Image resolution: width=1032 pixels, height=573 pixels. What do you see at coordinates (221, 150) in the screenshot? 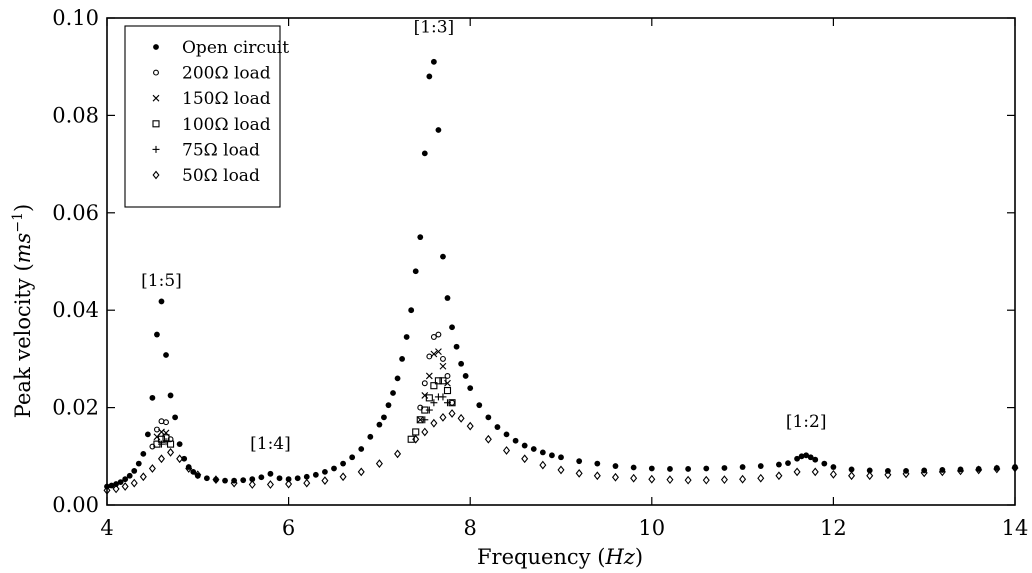
I see `legend-entry: 75Ω load` at bounding box center [221, 150].